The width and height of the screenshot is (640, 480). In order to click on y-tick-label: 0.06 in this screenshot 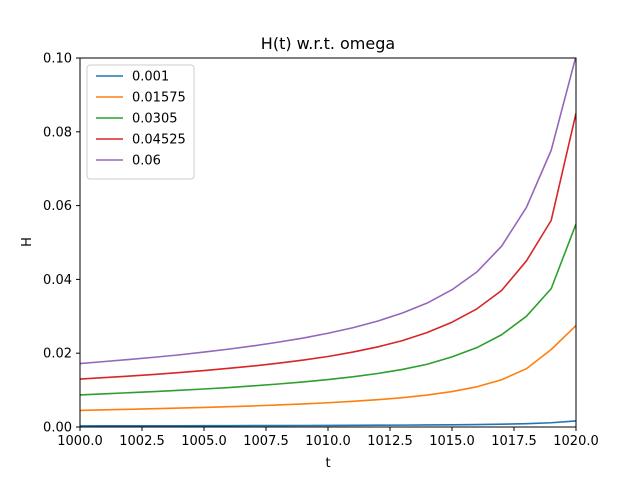, I will do `click(57, 206)`.